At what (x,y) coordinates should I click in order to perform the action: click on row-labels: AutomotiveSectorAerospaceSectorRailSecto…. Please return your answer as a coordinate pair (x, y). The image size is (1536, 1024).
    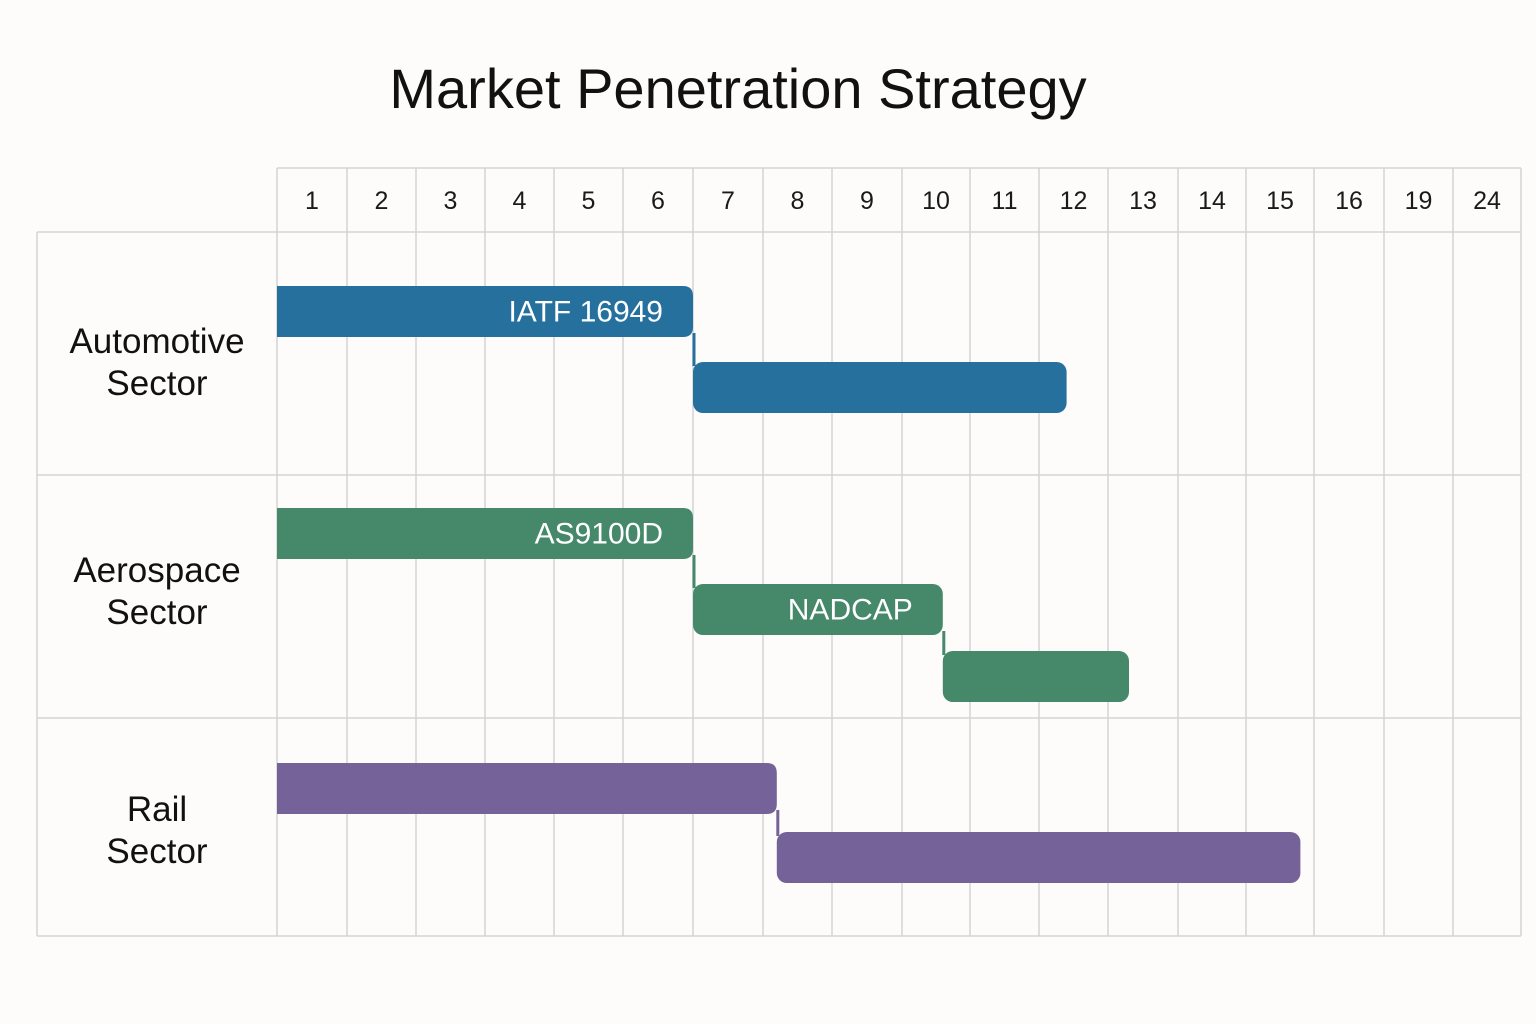
    Looking at the image, I should click on (156, 596).